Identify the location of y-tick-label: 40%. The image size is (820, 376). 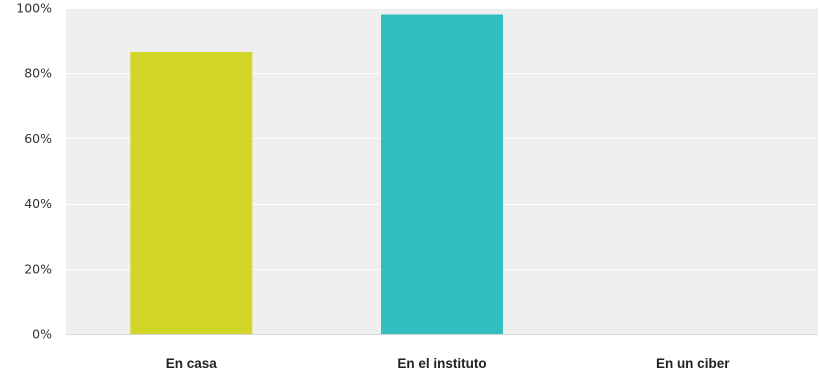
(38, 203).